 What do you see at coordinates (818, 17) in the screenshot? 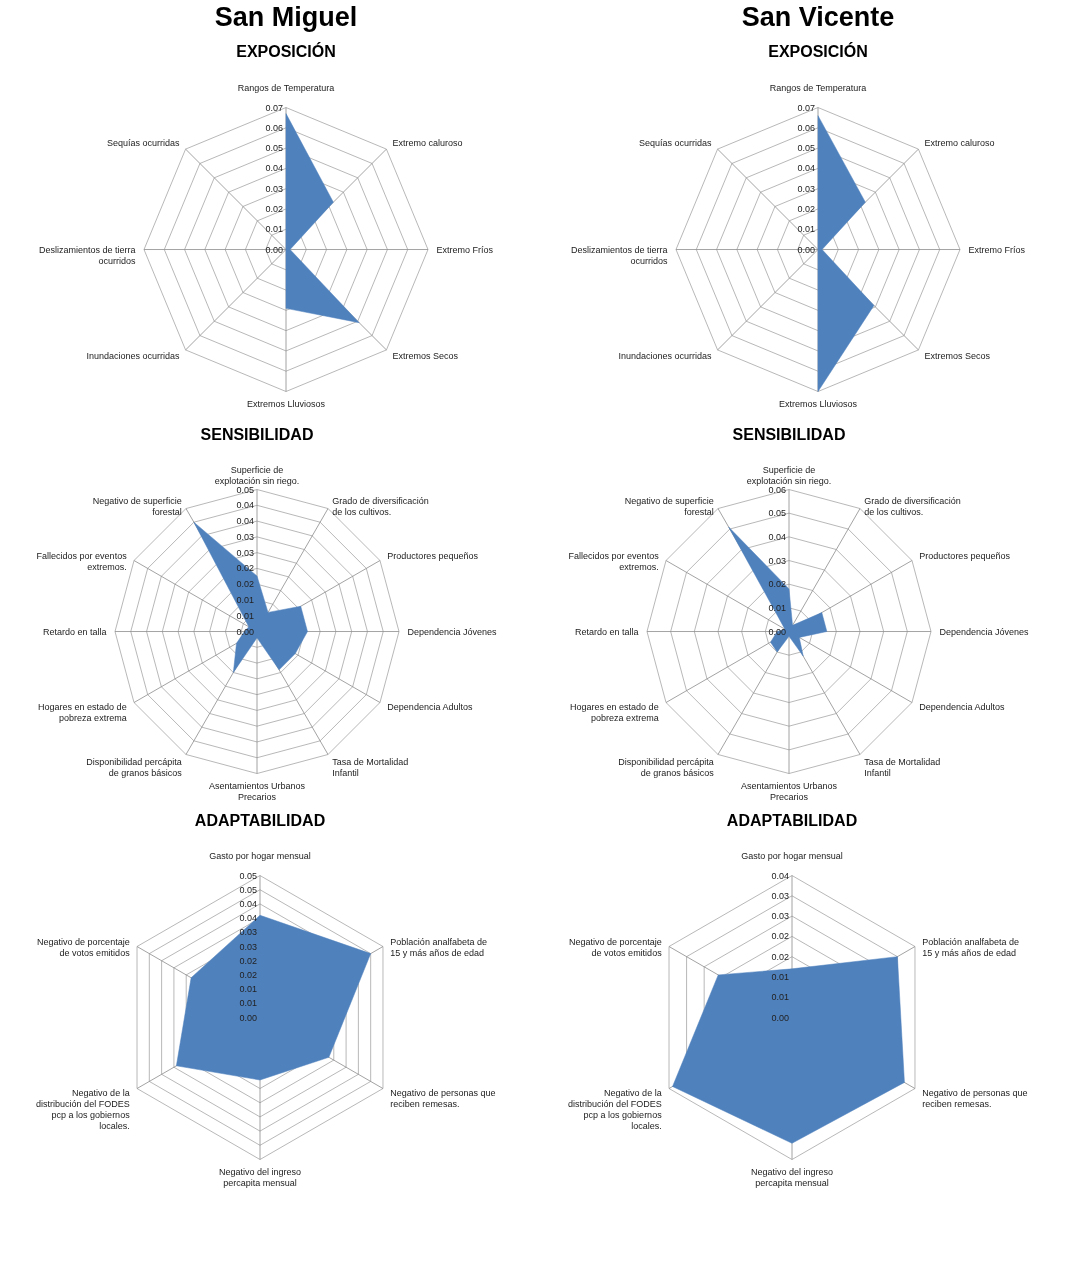
I see `chart-title: San Vicente` at bounding box center [818, 17].